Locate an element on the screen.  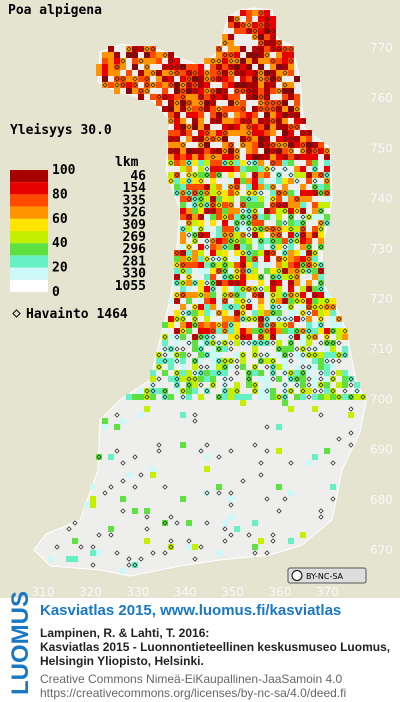
legend-swatch is located at coordinates (29, 200).